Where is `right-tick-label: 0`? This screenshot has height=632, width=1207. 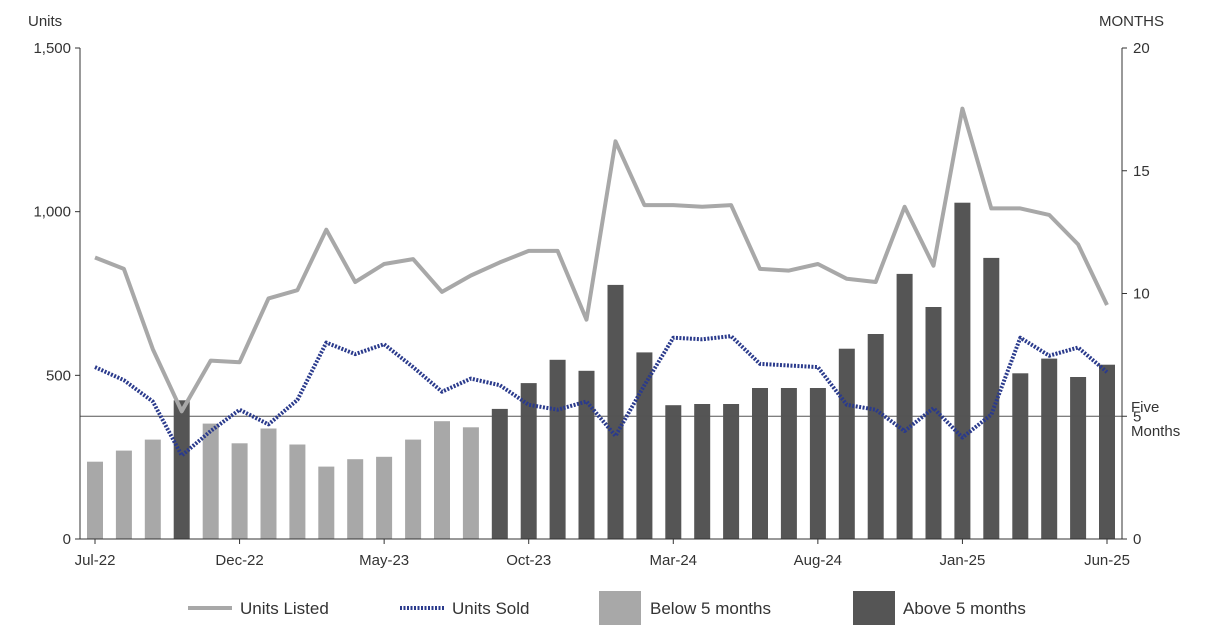 right-tick-label: 0 is located at coordinates (1137, 539).